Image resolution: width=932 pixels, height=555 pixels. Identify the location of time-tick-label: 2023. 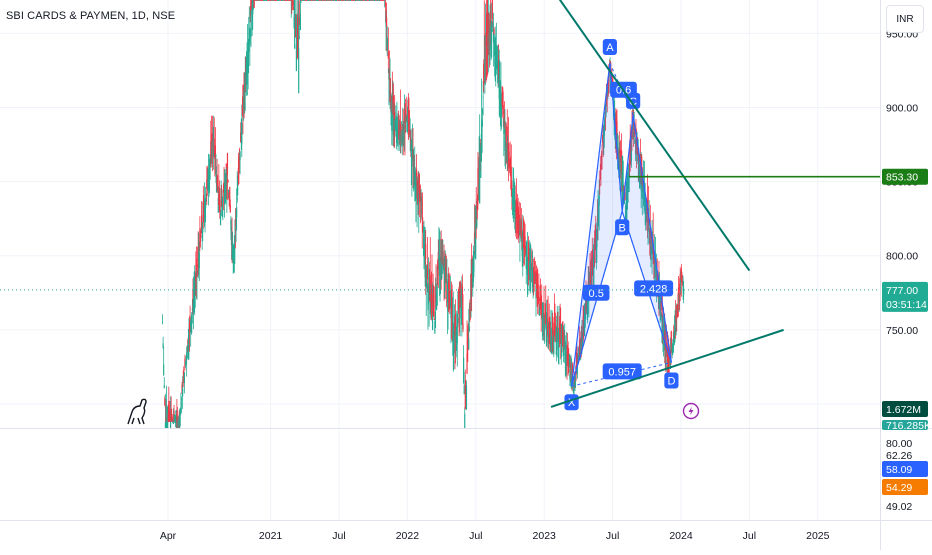
(545, 536).